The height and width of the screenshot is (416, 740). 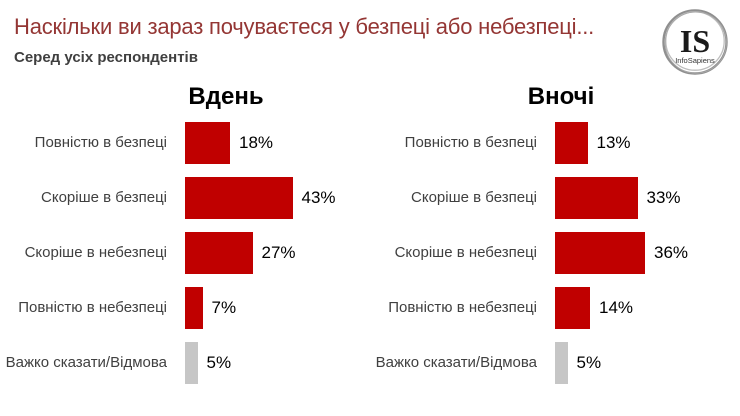 What do you see at coordinates (647, 252) in the screenshot?
I see `bar-area: 36%` at bounding box center [647, 252].